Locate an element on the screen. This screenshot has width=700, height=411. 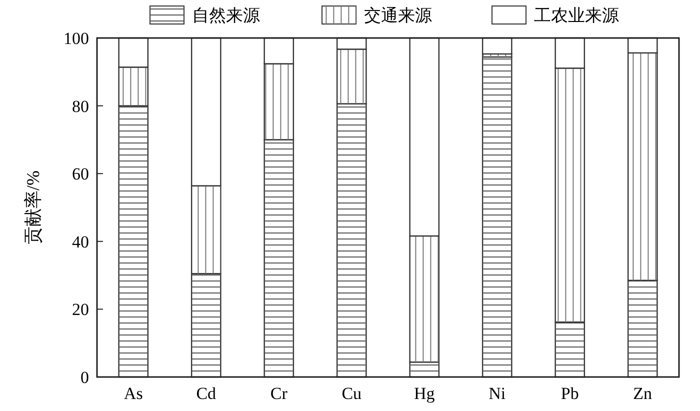
legend-label: 工农业来源 is located at coordinates (576, 15).